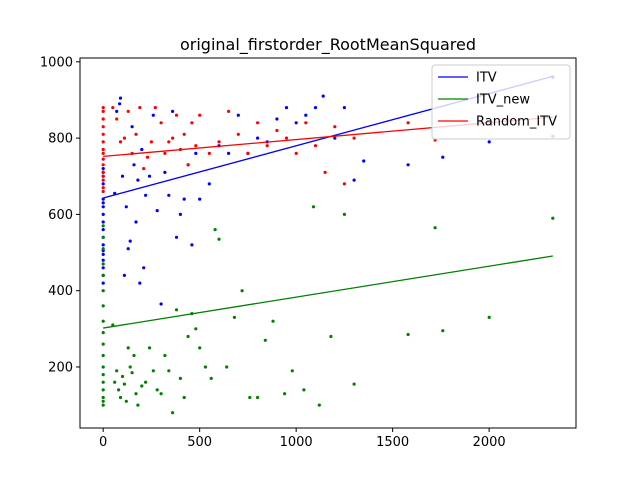 Image resolution: width=640 pixels, height=480 pixels. What do you see at coordinates (302, 439) in the screenshot?
I see `x-axis: 0 500 1000 1500 2000` at bounding box center [302, 439].